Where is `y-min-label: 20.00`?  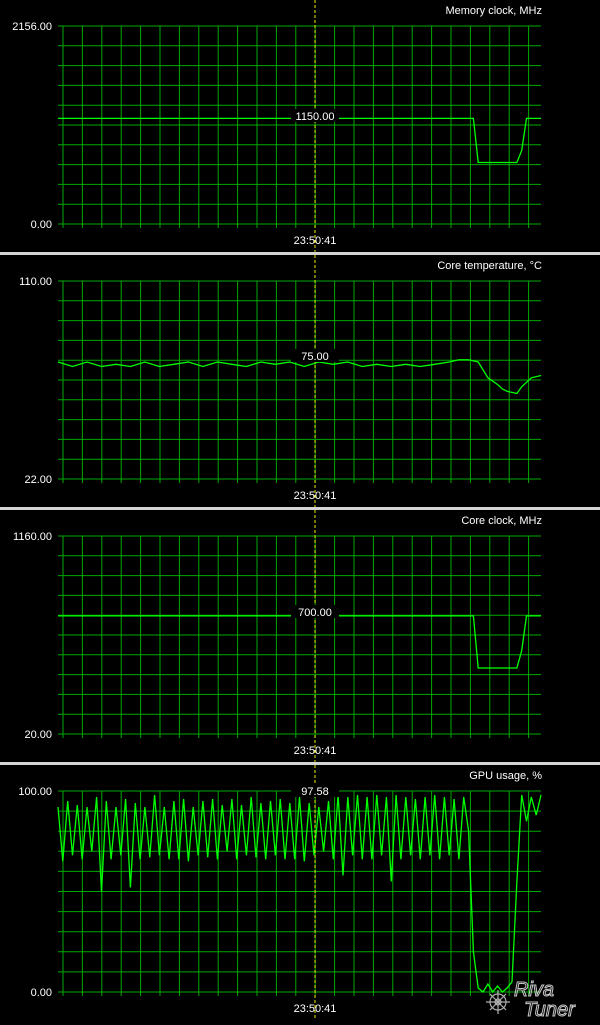
y-min-label: 20.00 is located at coordinates (38, 735).